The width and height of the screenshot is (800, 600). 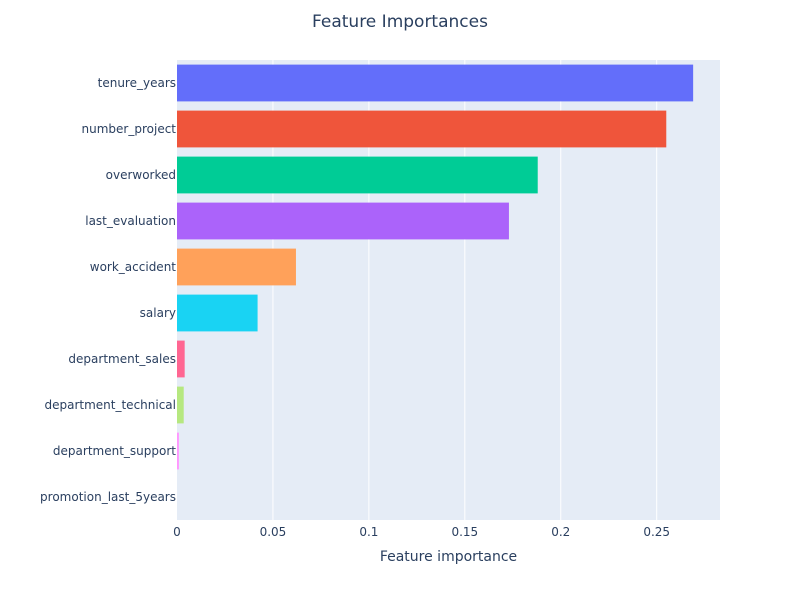 What do you see at coordinates (110, 405) in the screenshot?
I see `y-tick-label: department_technical` at bounding box center [110, 405].